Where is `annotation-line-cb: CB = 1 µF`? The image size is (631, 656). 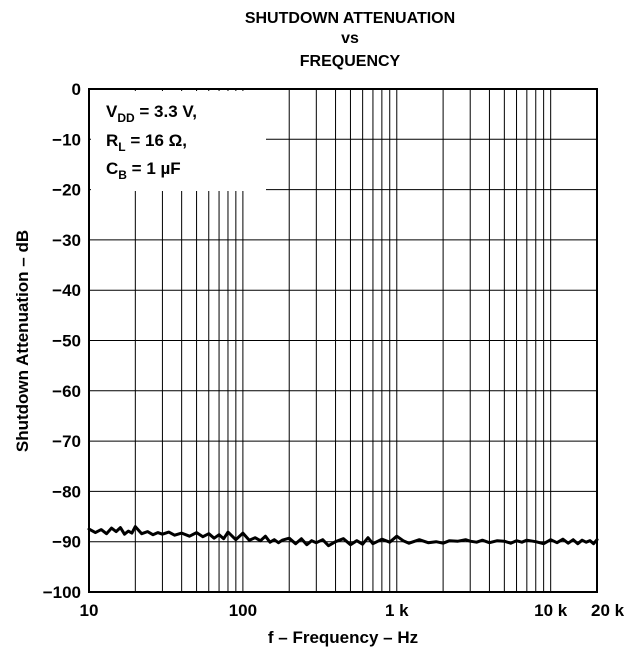
annotation-line-cb: CB = 1 µF is located at coordinates (143, 170).